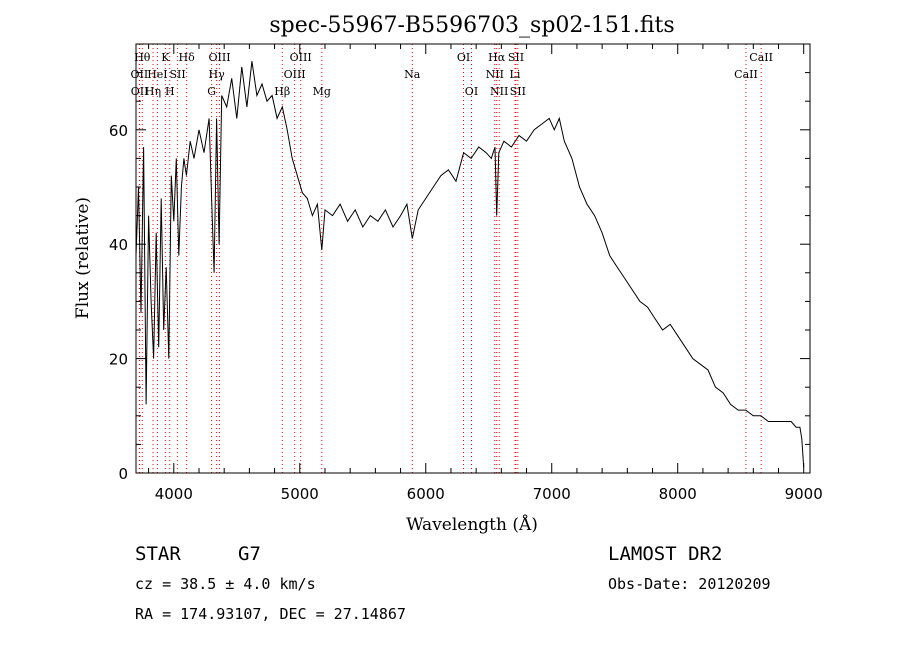 This screenshot has width=900, height=650. Describe the element at coordinates (217, 74) in the screenshot. I see `line-label-10: Hγ` at that location.